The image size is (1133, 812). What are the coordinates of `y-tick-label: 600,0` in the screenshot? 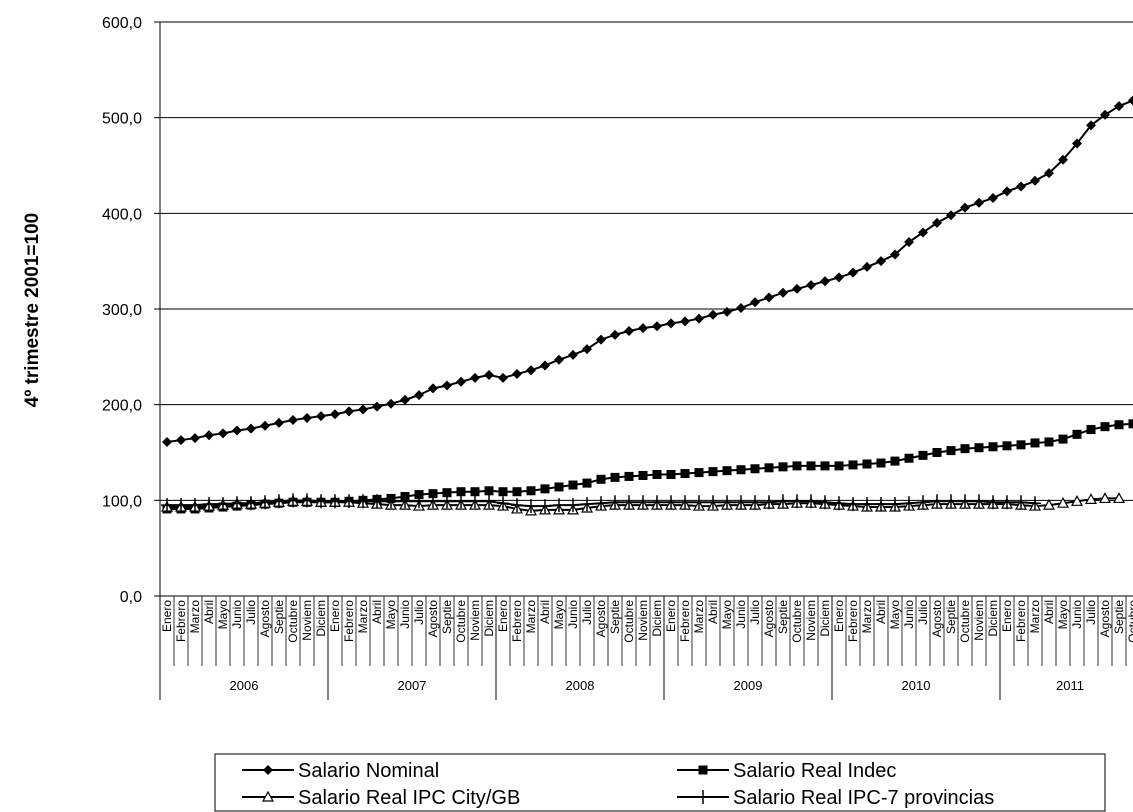 It's located at (122, 23).